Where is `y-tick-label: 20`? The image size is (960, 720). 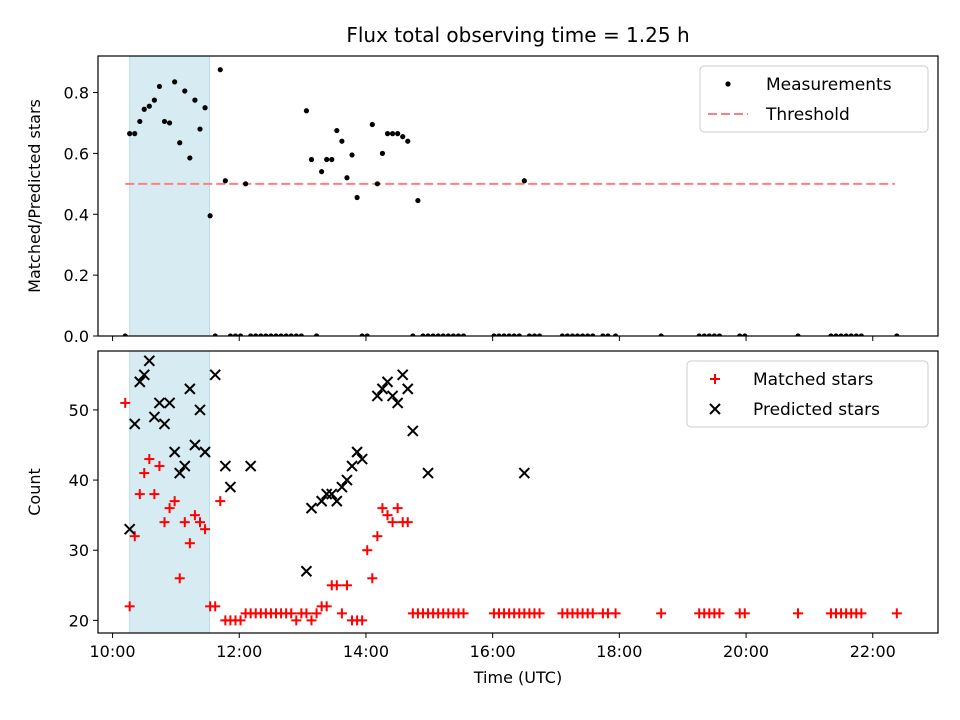
y-tick-label: 20 is located at coordinates (79, 620).